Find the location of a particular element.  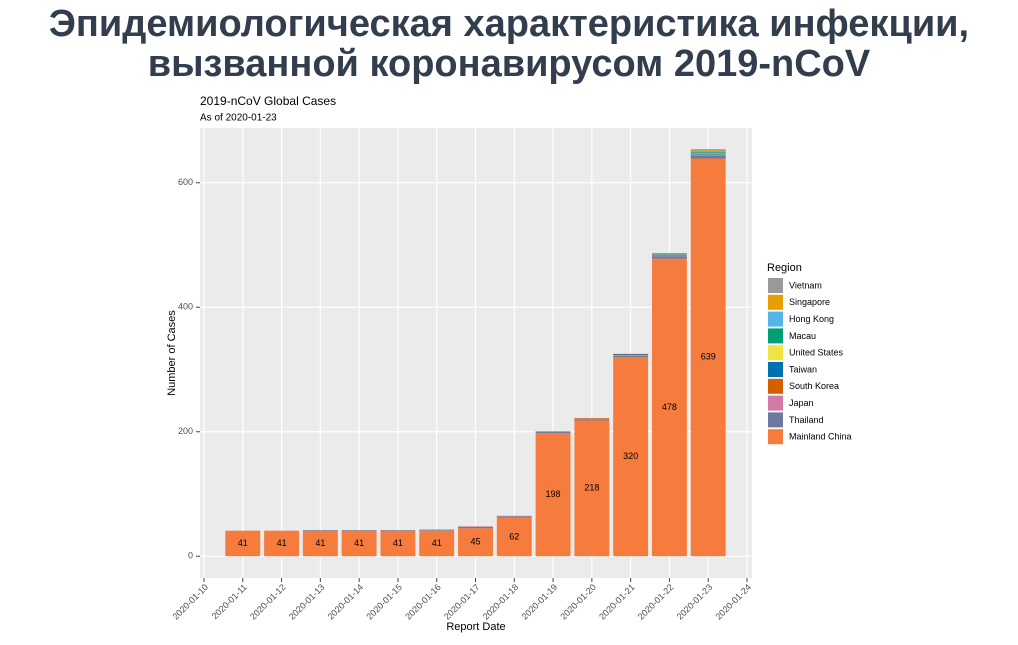

x-tick-label: 2020-01-11 is located at coordinates (229, 601).